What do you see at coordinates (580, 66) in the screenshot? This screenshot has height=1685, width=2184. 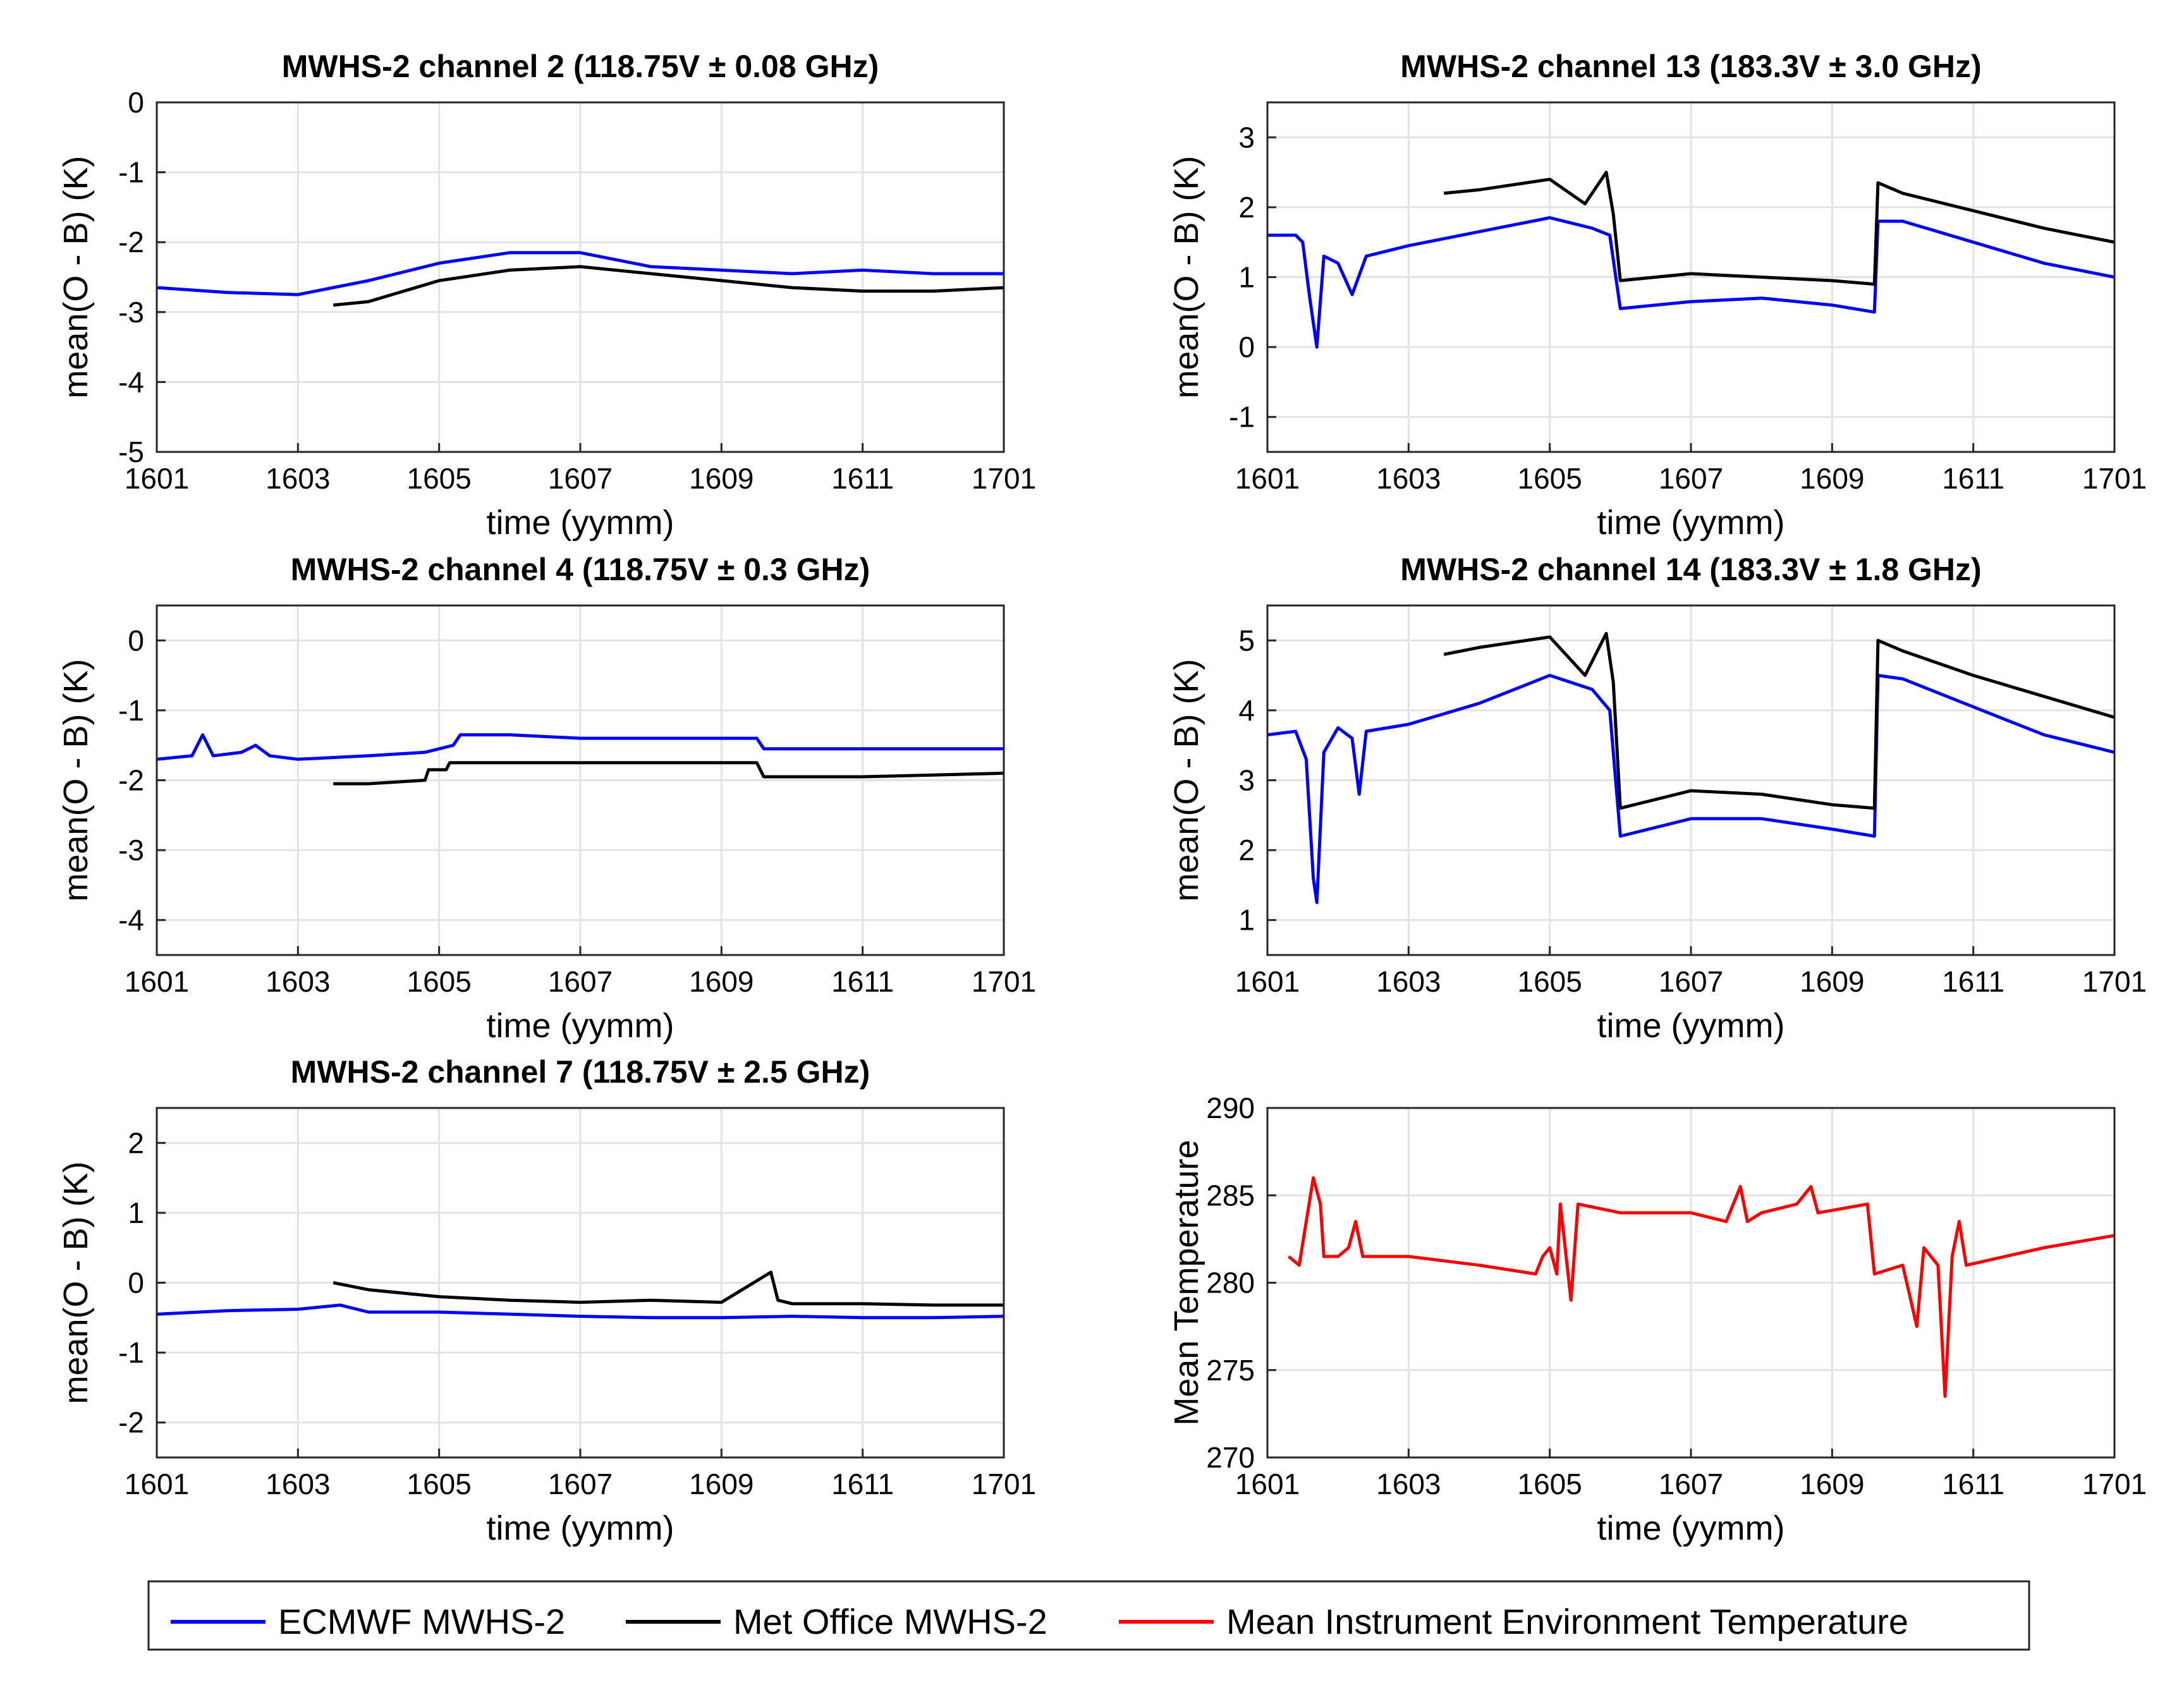 I see `chart-title: MWHS-2 channel 2 (118.75V ± 0.08 GHz)` at bounding box center [580, 66].